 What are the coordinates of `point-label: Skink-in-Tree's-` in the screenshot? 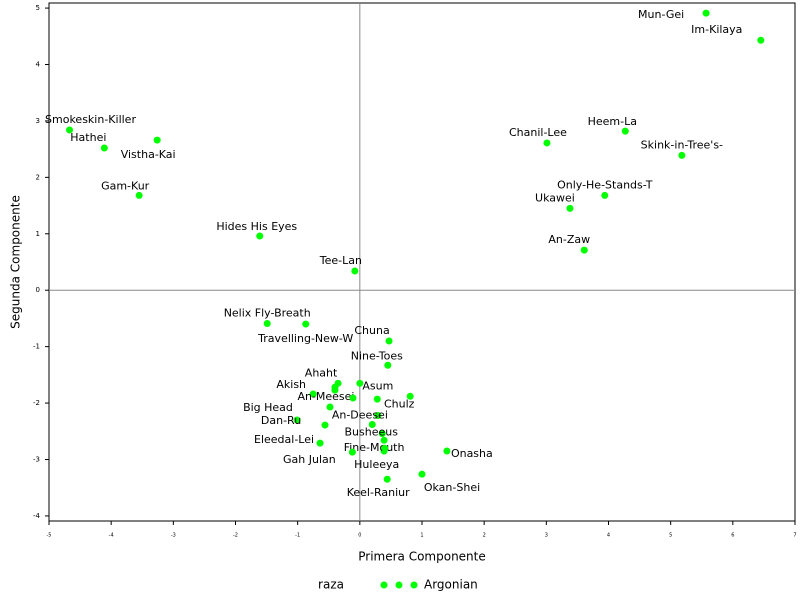 It's located at (682, 144).